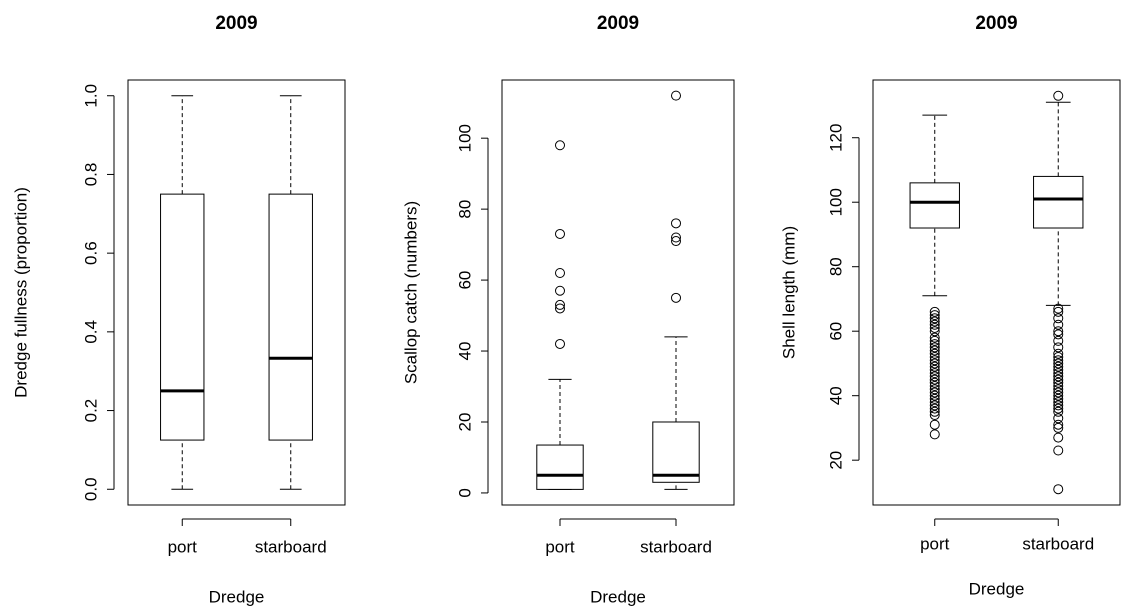 The width and height of the screenshot is (1124, 611). What do you see at coordinates (410, 292) in the screenshot?
I see `y-axis-label: Scallop catch (numbers)` at bounding box center [410, 292].